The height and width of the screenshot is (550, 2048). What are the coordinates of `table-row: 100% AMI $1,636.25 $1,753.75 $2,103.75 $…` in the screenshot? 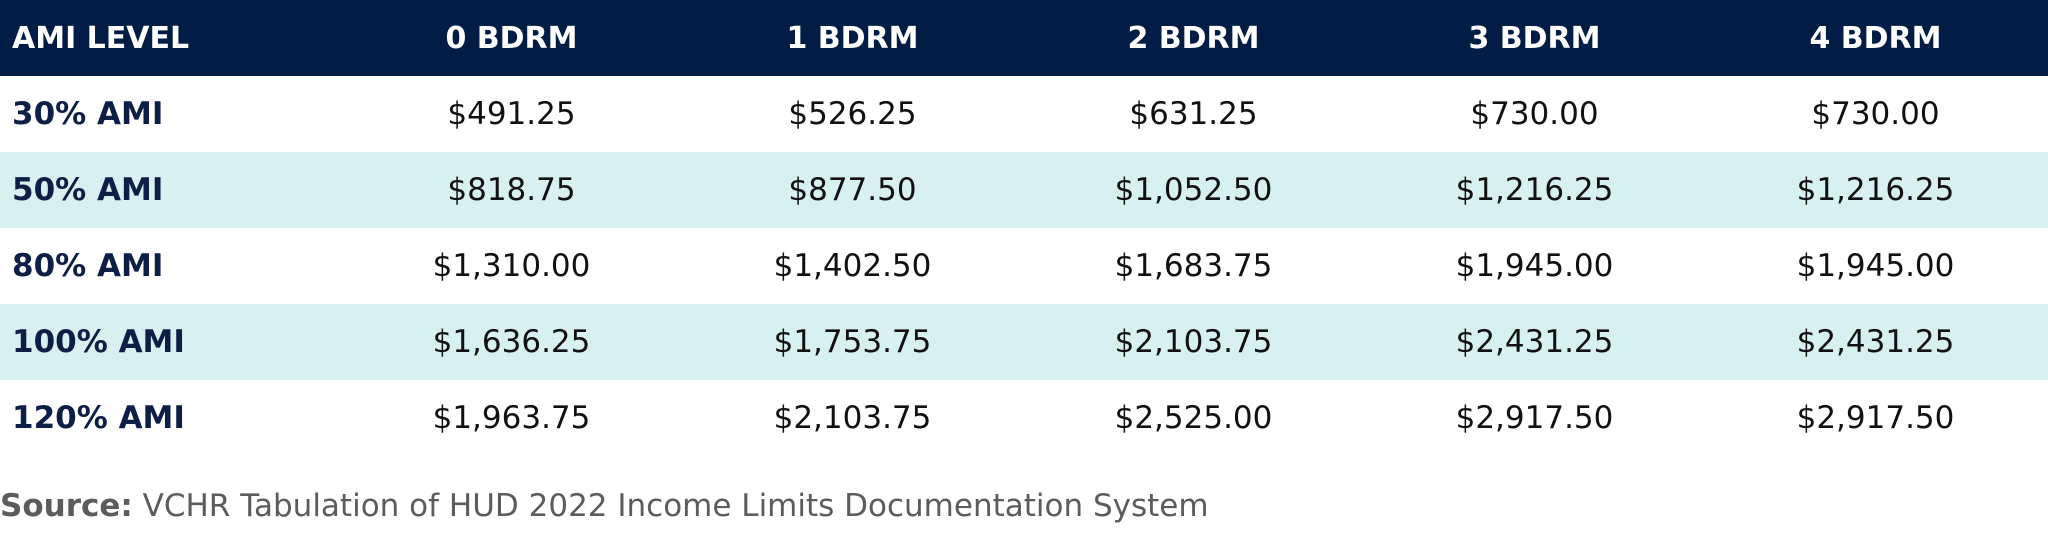 It's located at (1024, 342).